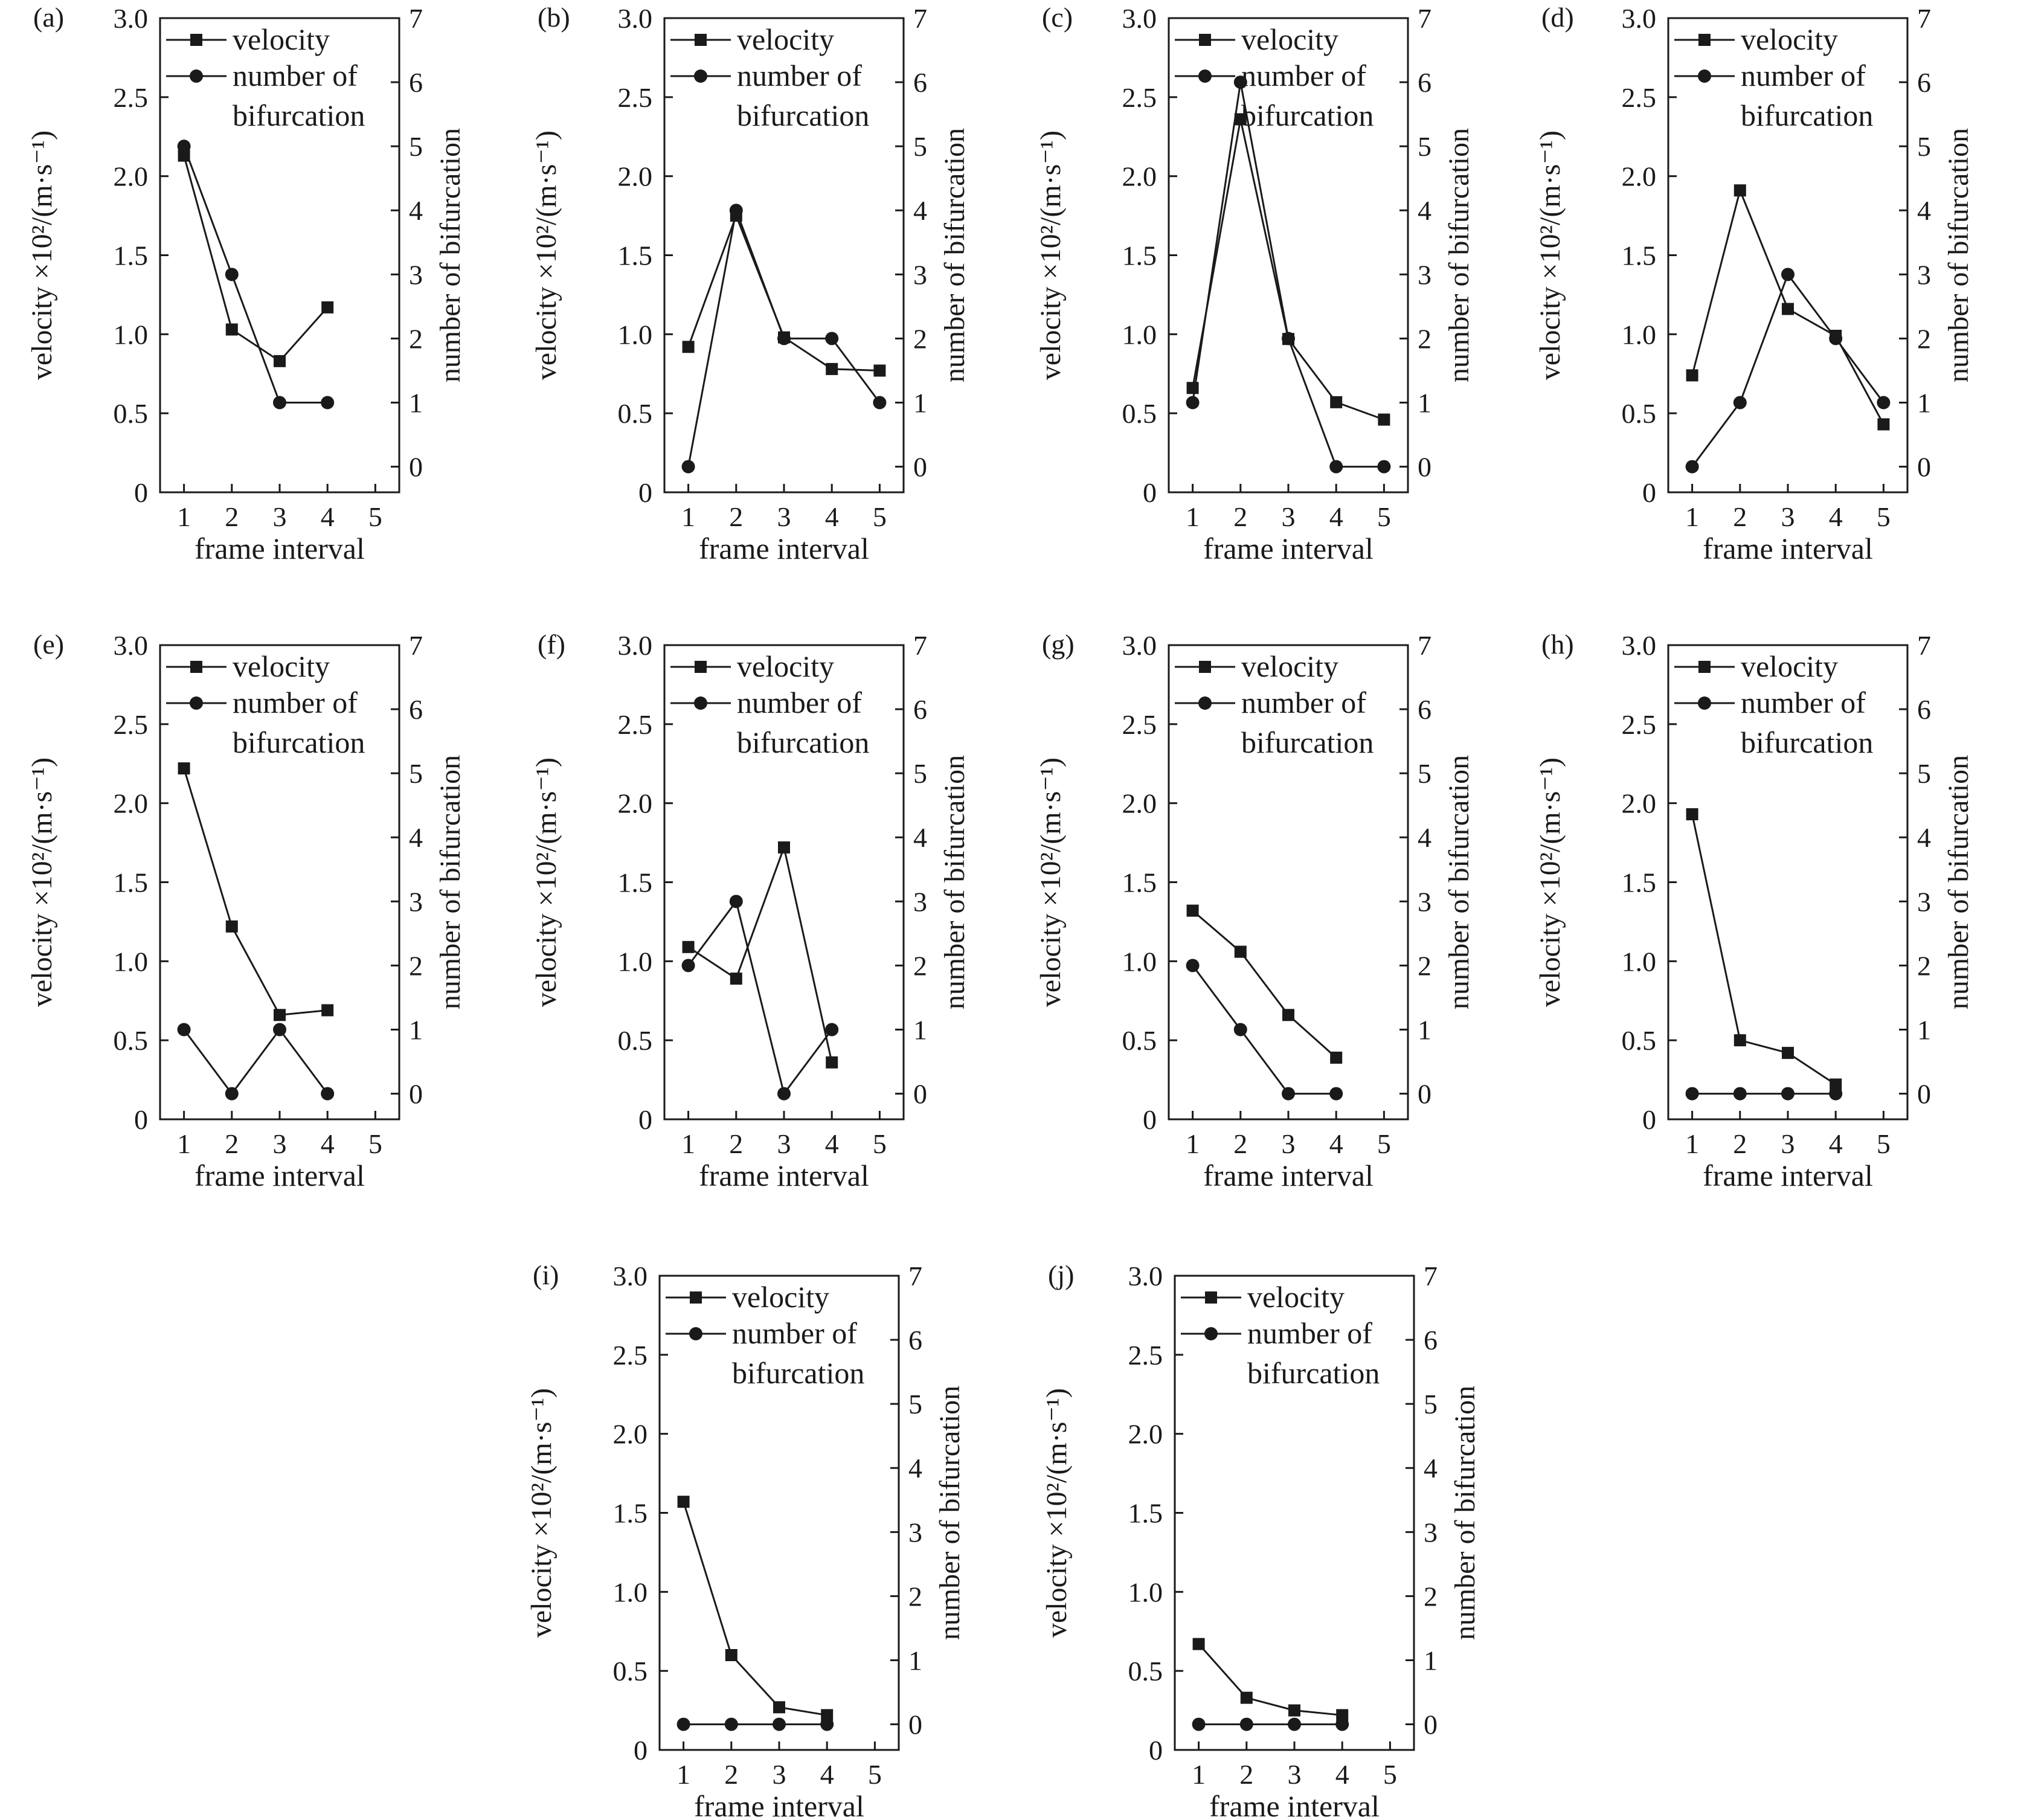  What do you see at coordinates (920, 338) in the screenshot?
I see `y-right-tick-label: 2` at bounding box center [920, 338].